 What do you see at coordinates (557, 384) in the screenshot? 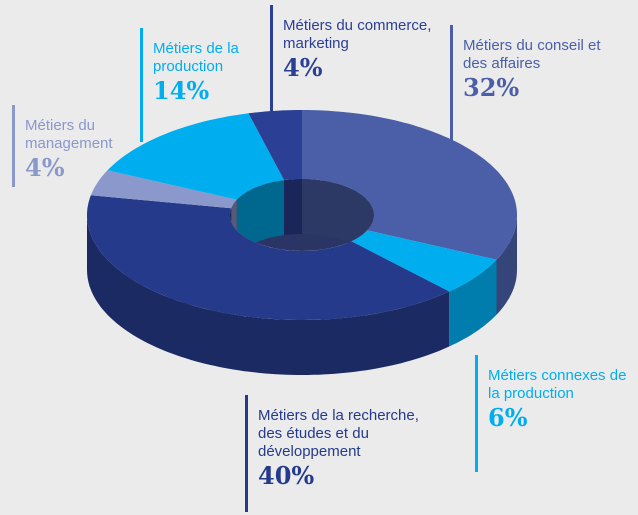
I see `category-label: Métiers connexes de la production` at bounding box center [557, 384].